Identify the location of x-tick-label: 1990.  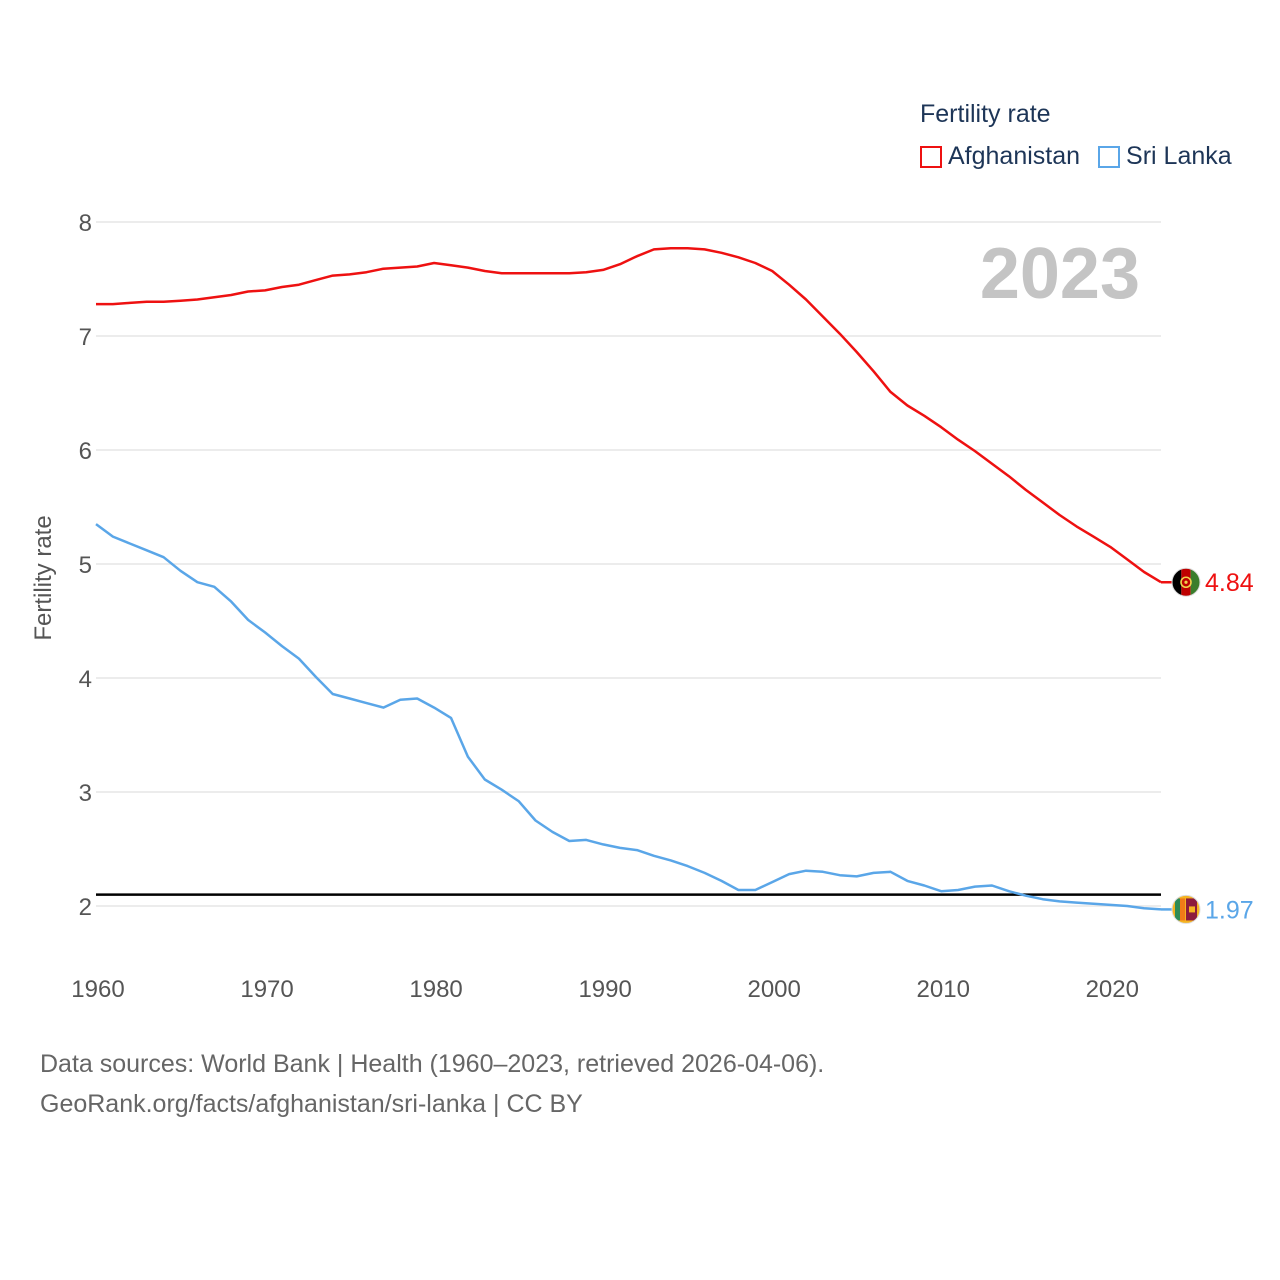
(604, 989).